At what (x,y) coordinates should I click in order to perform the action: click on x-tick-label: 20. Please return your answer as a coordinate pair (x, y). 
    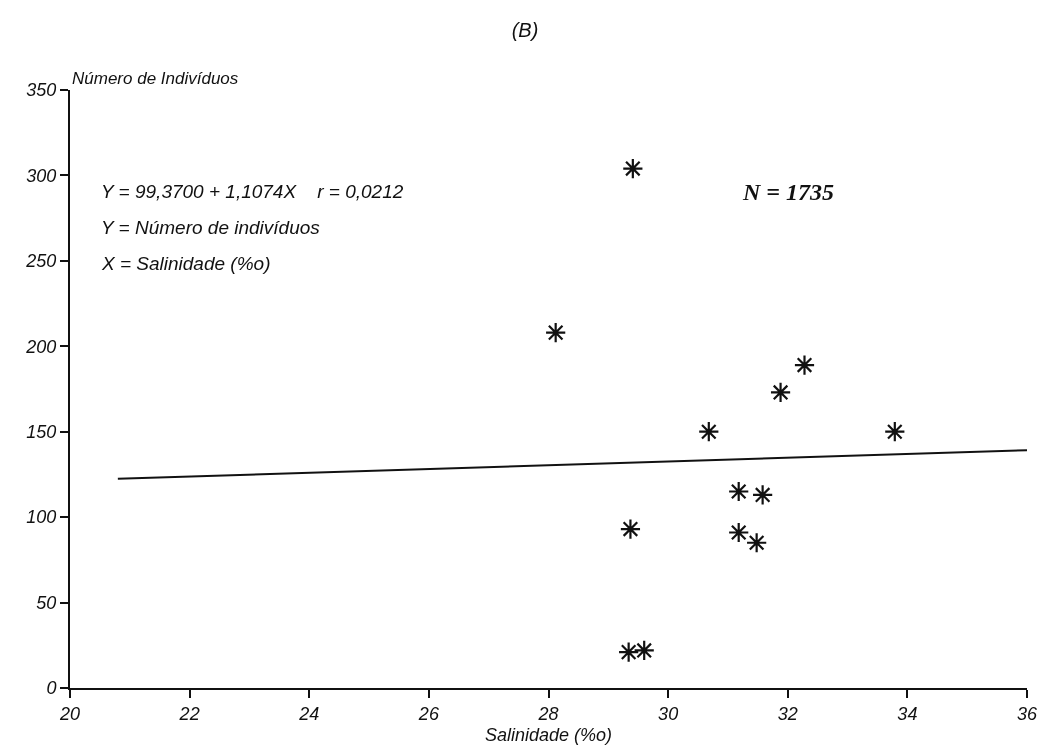
    Looking at the image, I should click on (69, 713).